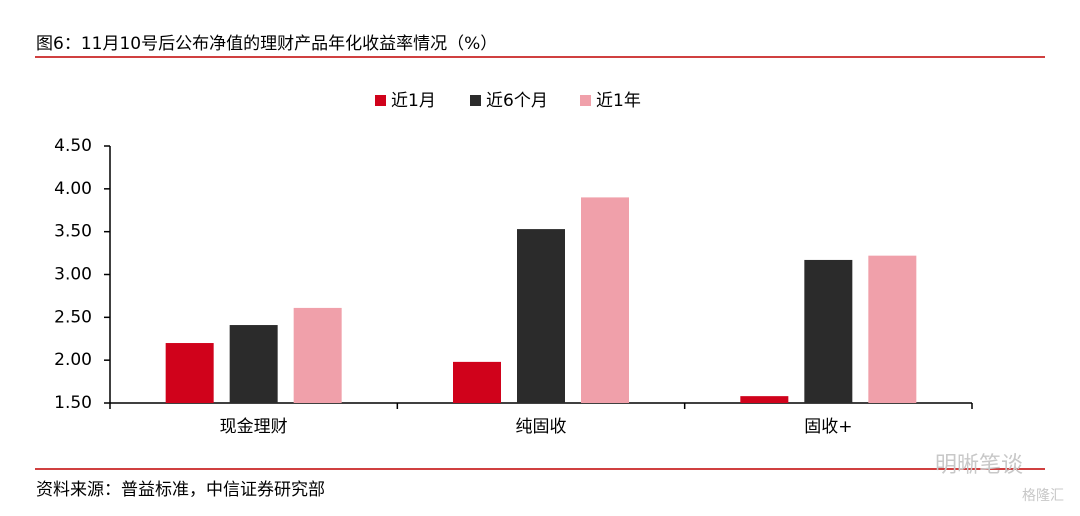 Image resolution: width=1080 pixels, height=516 pixels. Describe the element at coordinates (266, 44) in the screenshot. I see `chart-title: 图6：11月10号后公布净值的理财产品年化收益率情况（%）` at that location.